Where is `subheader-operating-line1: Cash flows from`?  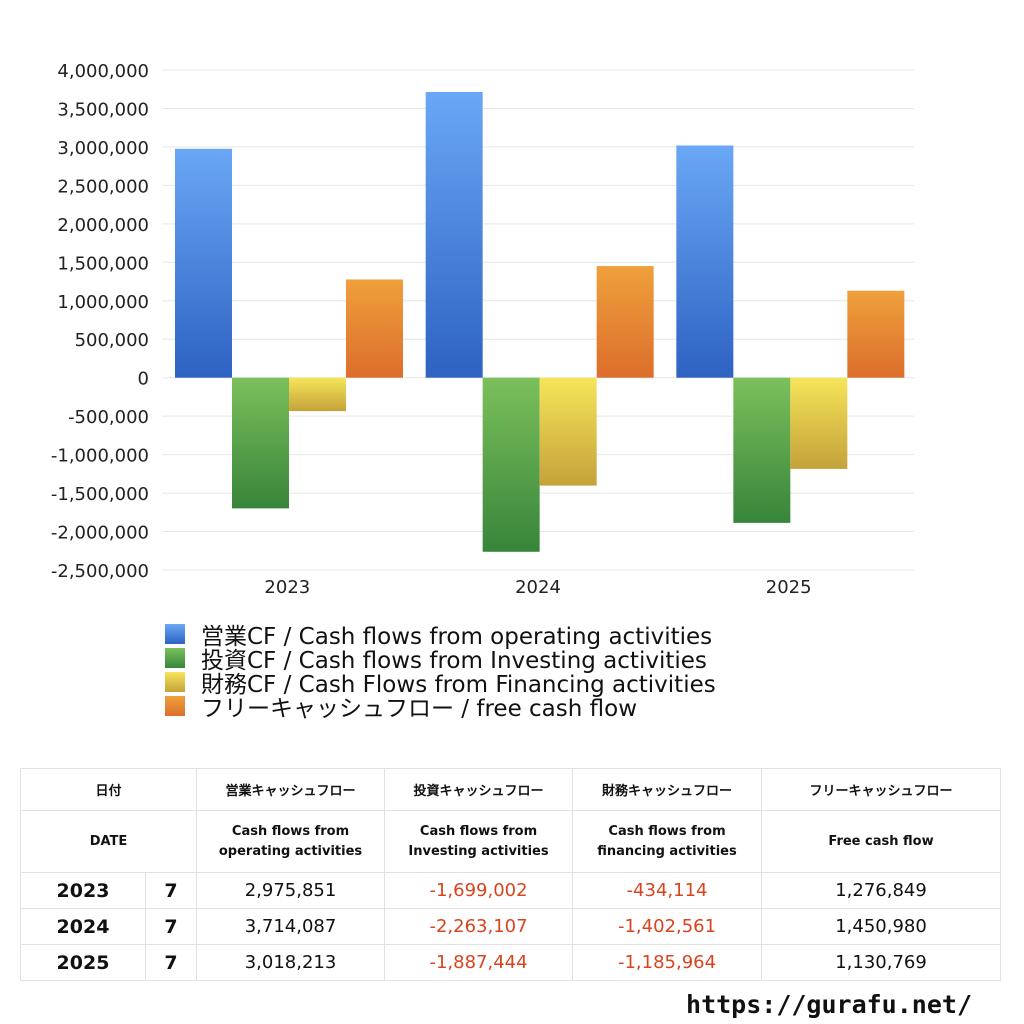 subheader-operating-line1: Cash flows from is located at coordinates (290, 831).